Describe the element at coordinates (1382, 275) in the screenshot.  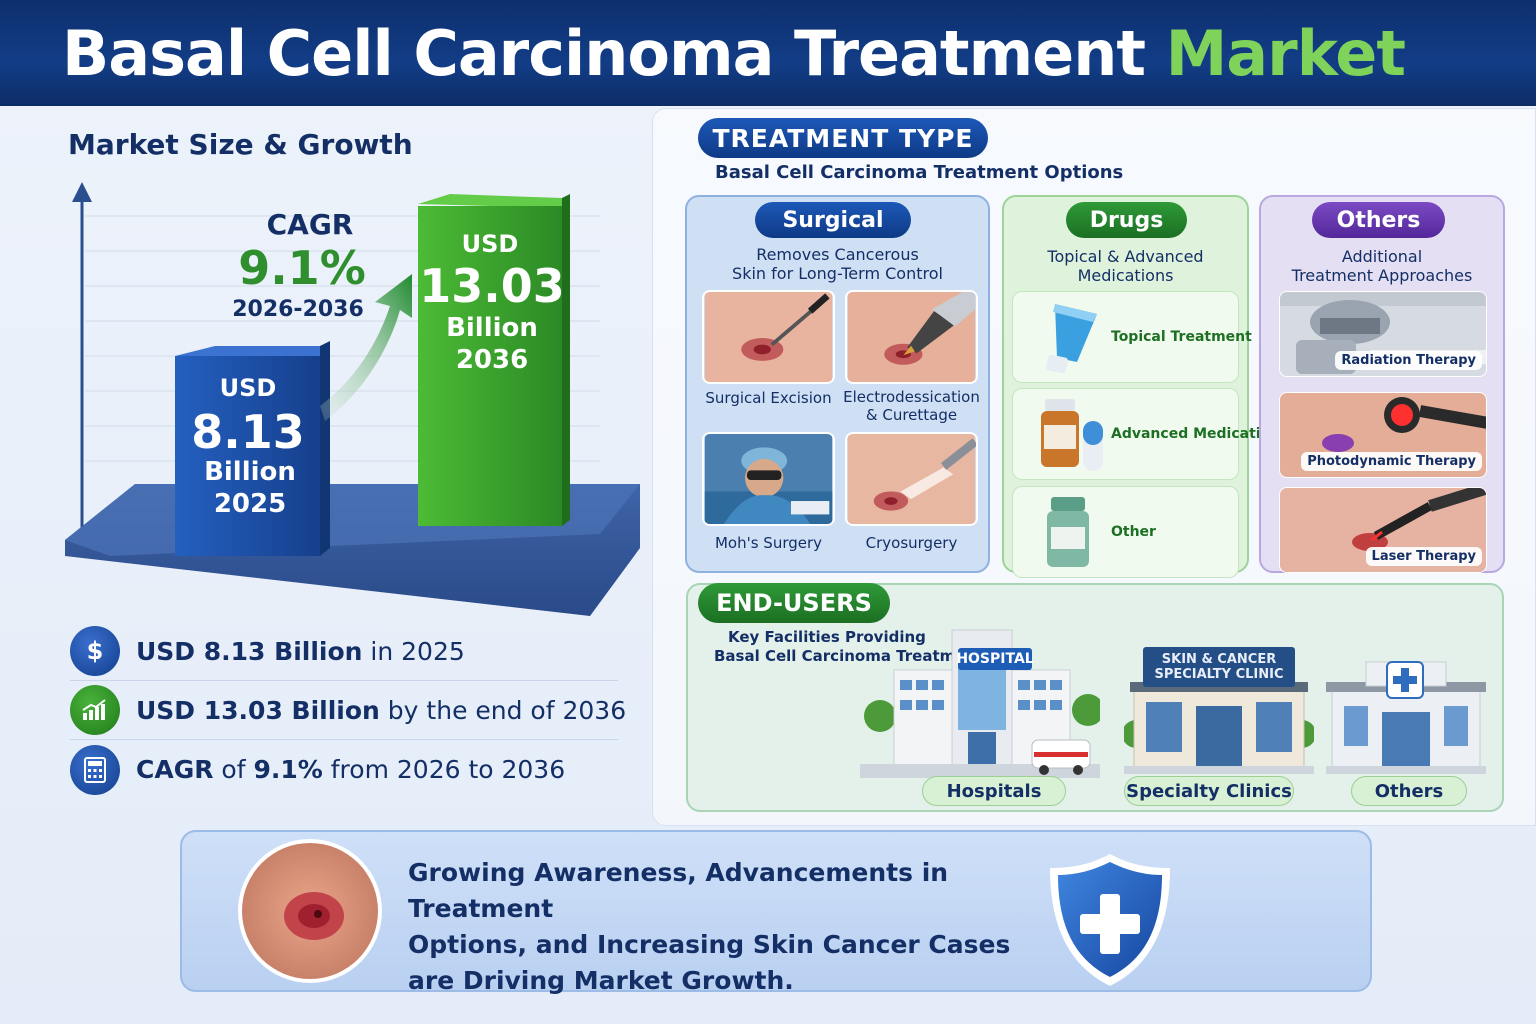
I see `others-desc-line2: Treatment Approaches` at that location.